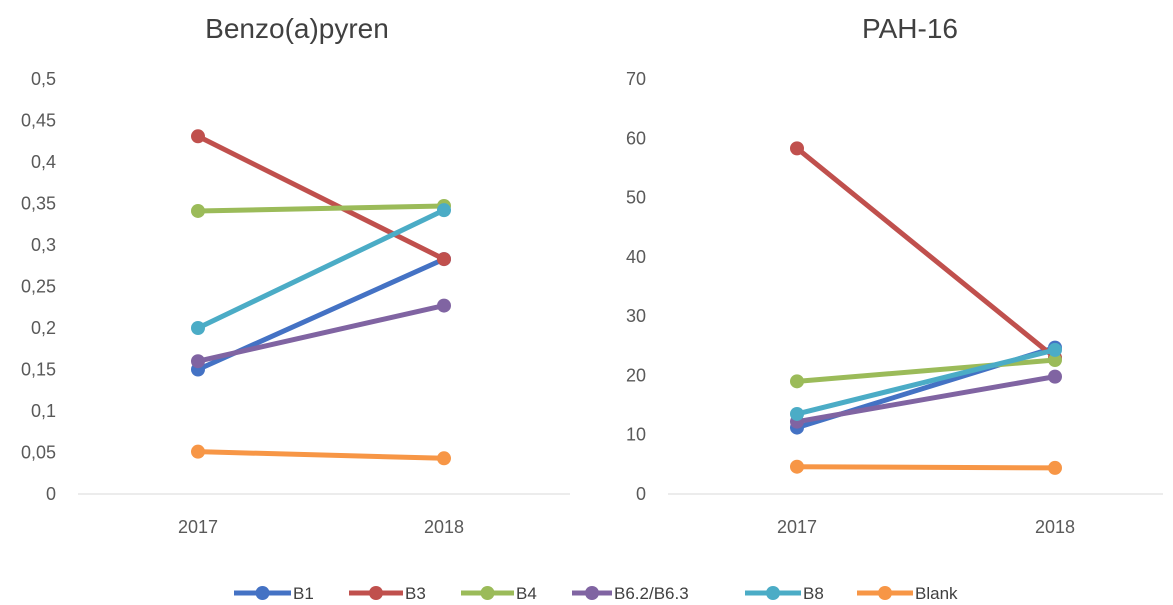 This screenshot has height=605, width=1173. I want to click on y-tick-label: 50, so click(636, 198).